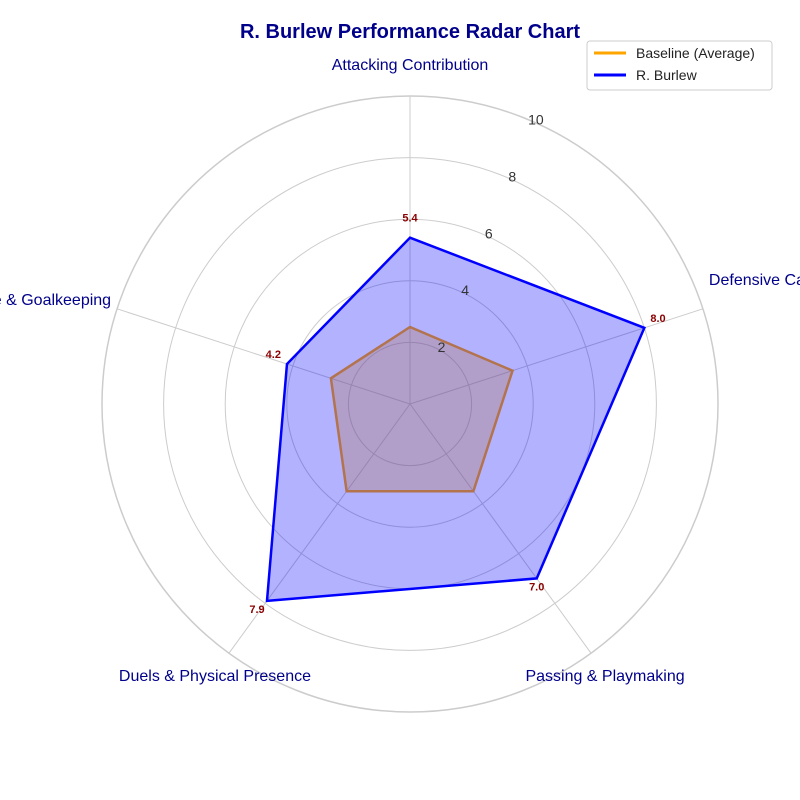 Image resolution: width=800 pixels, height=800 pixels. I want to click on axis-label: Duels & Physical Presence, so click(215, 676).